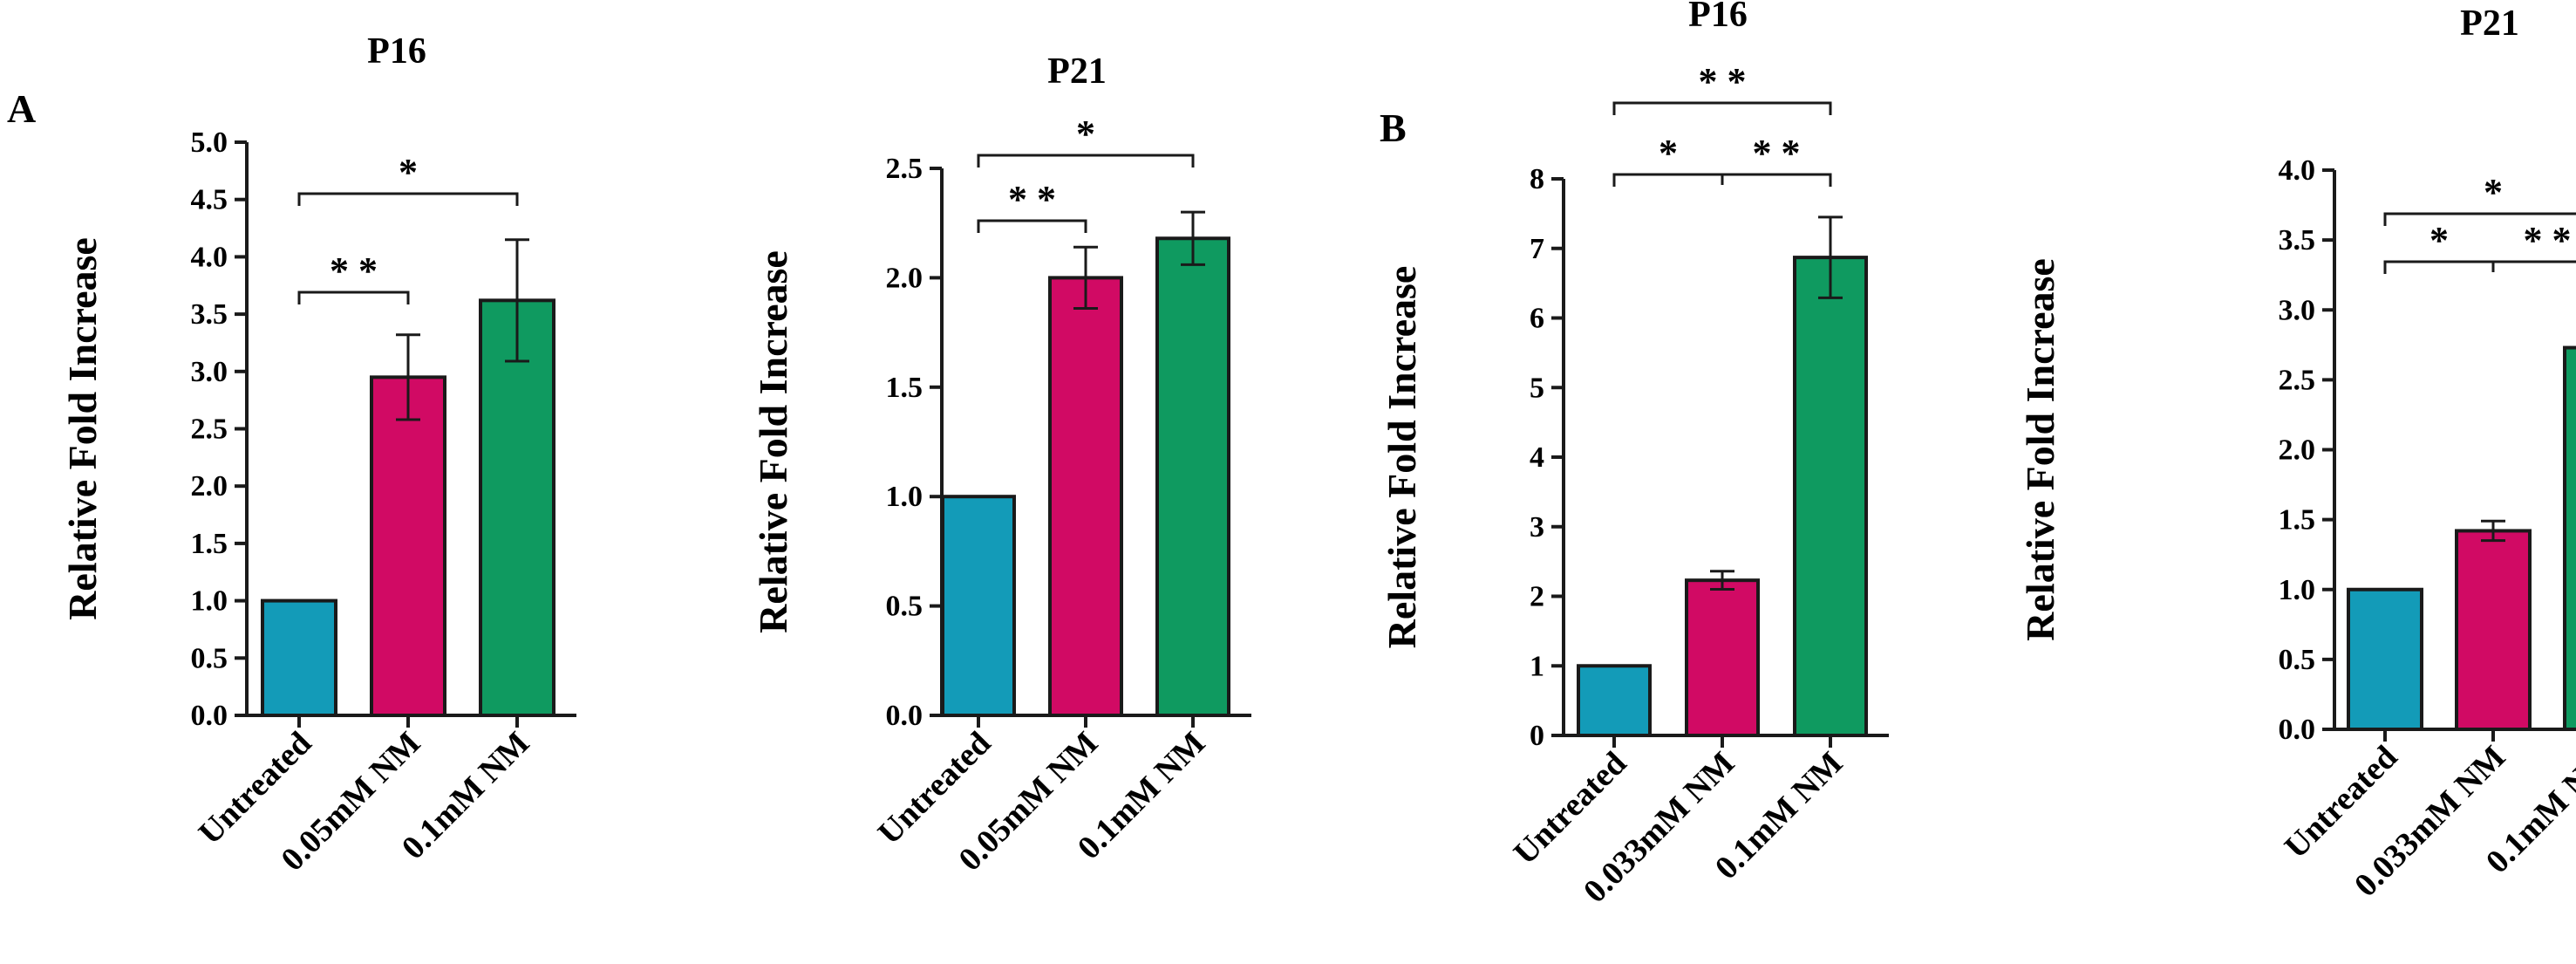 The image size is (2576, 964). I want to click on panel-label-a: A, so click(22, 108).